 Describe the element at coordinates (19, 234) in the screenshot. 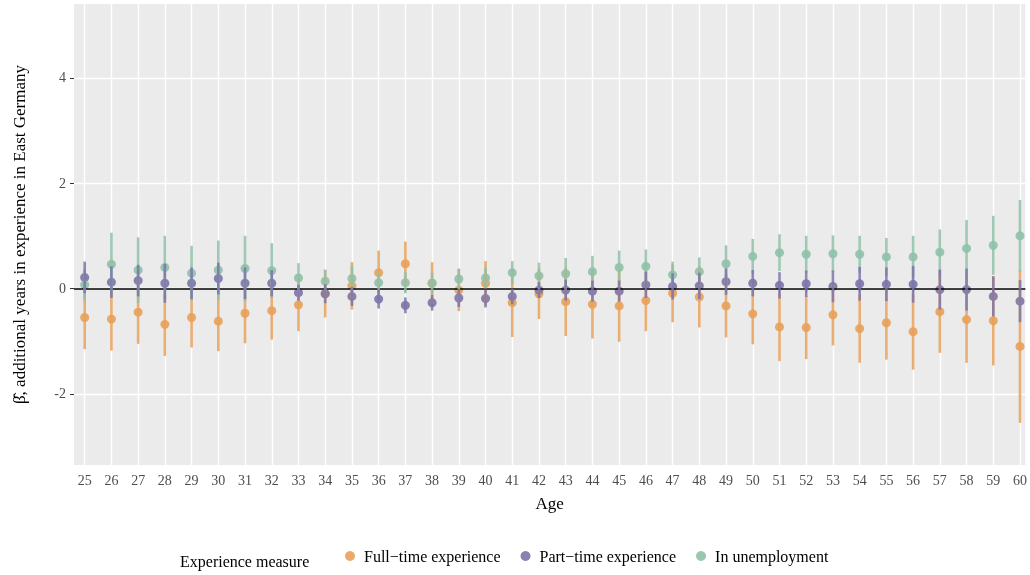

I see `y-axis-title: β̂, additional years in experience in East Germany` at that location.